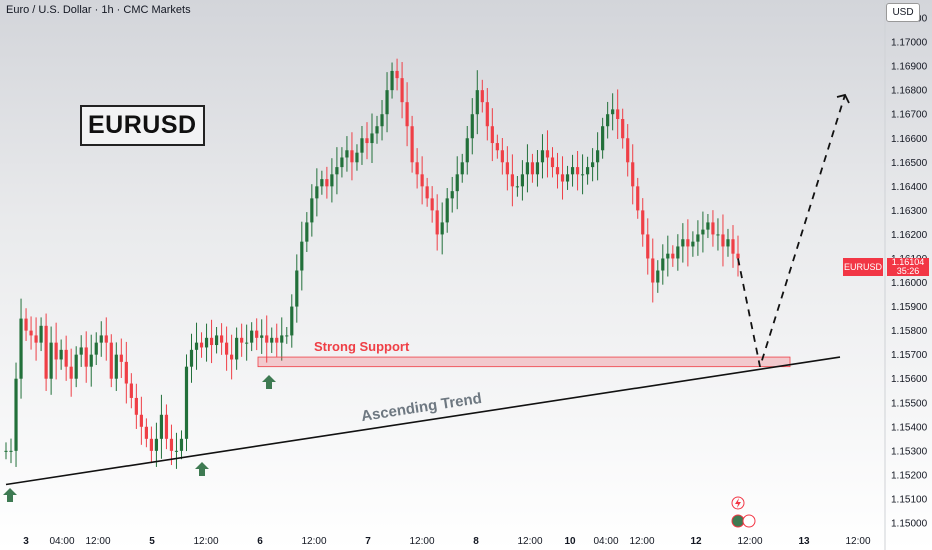  Describe the element at coordinates (152, 541) in the screenshot. I see `x-tick-label: 5` at that location.